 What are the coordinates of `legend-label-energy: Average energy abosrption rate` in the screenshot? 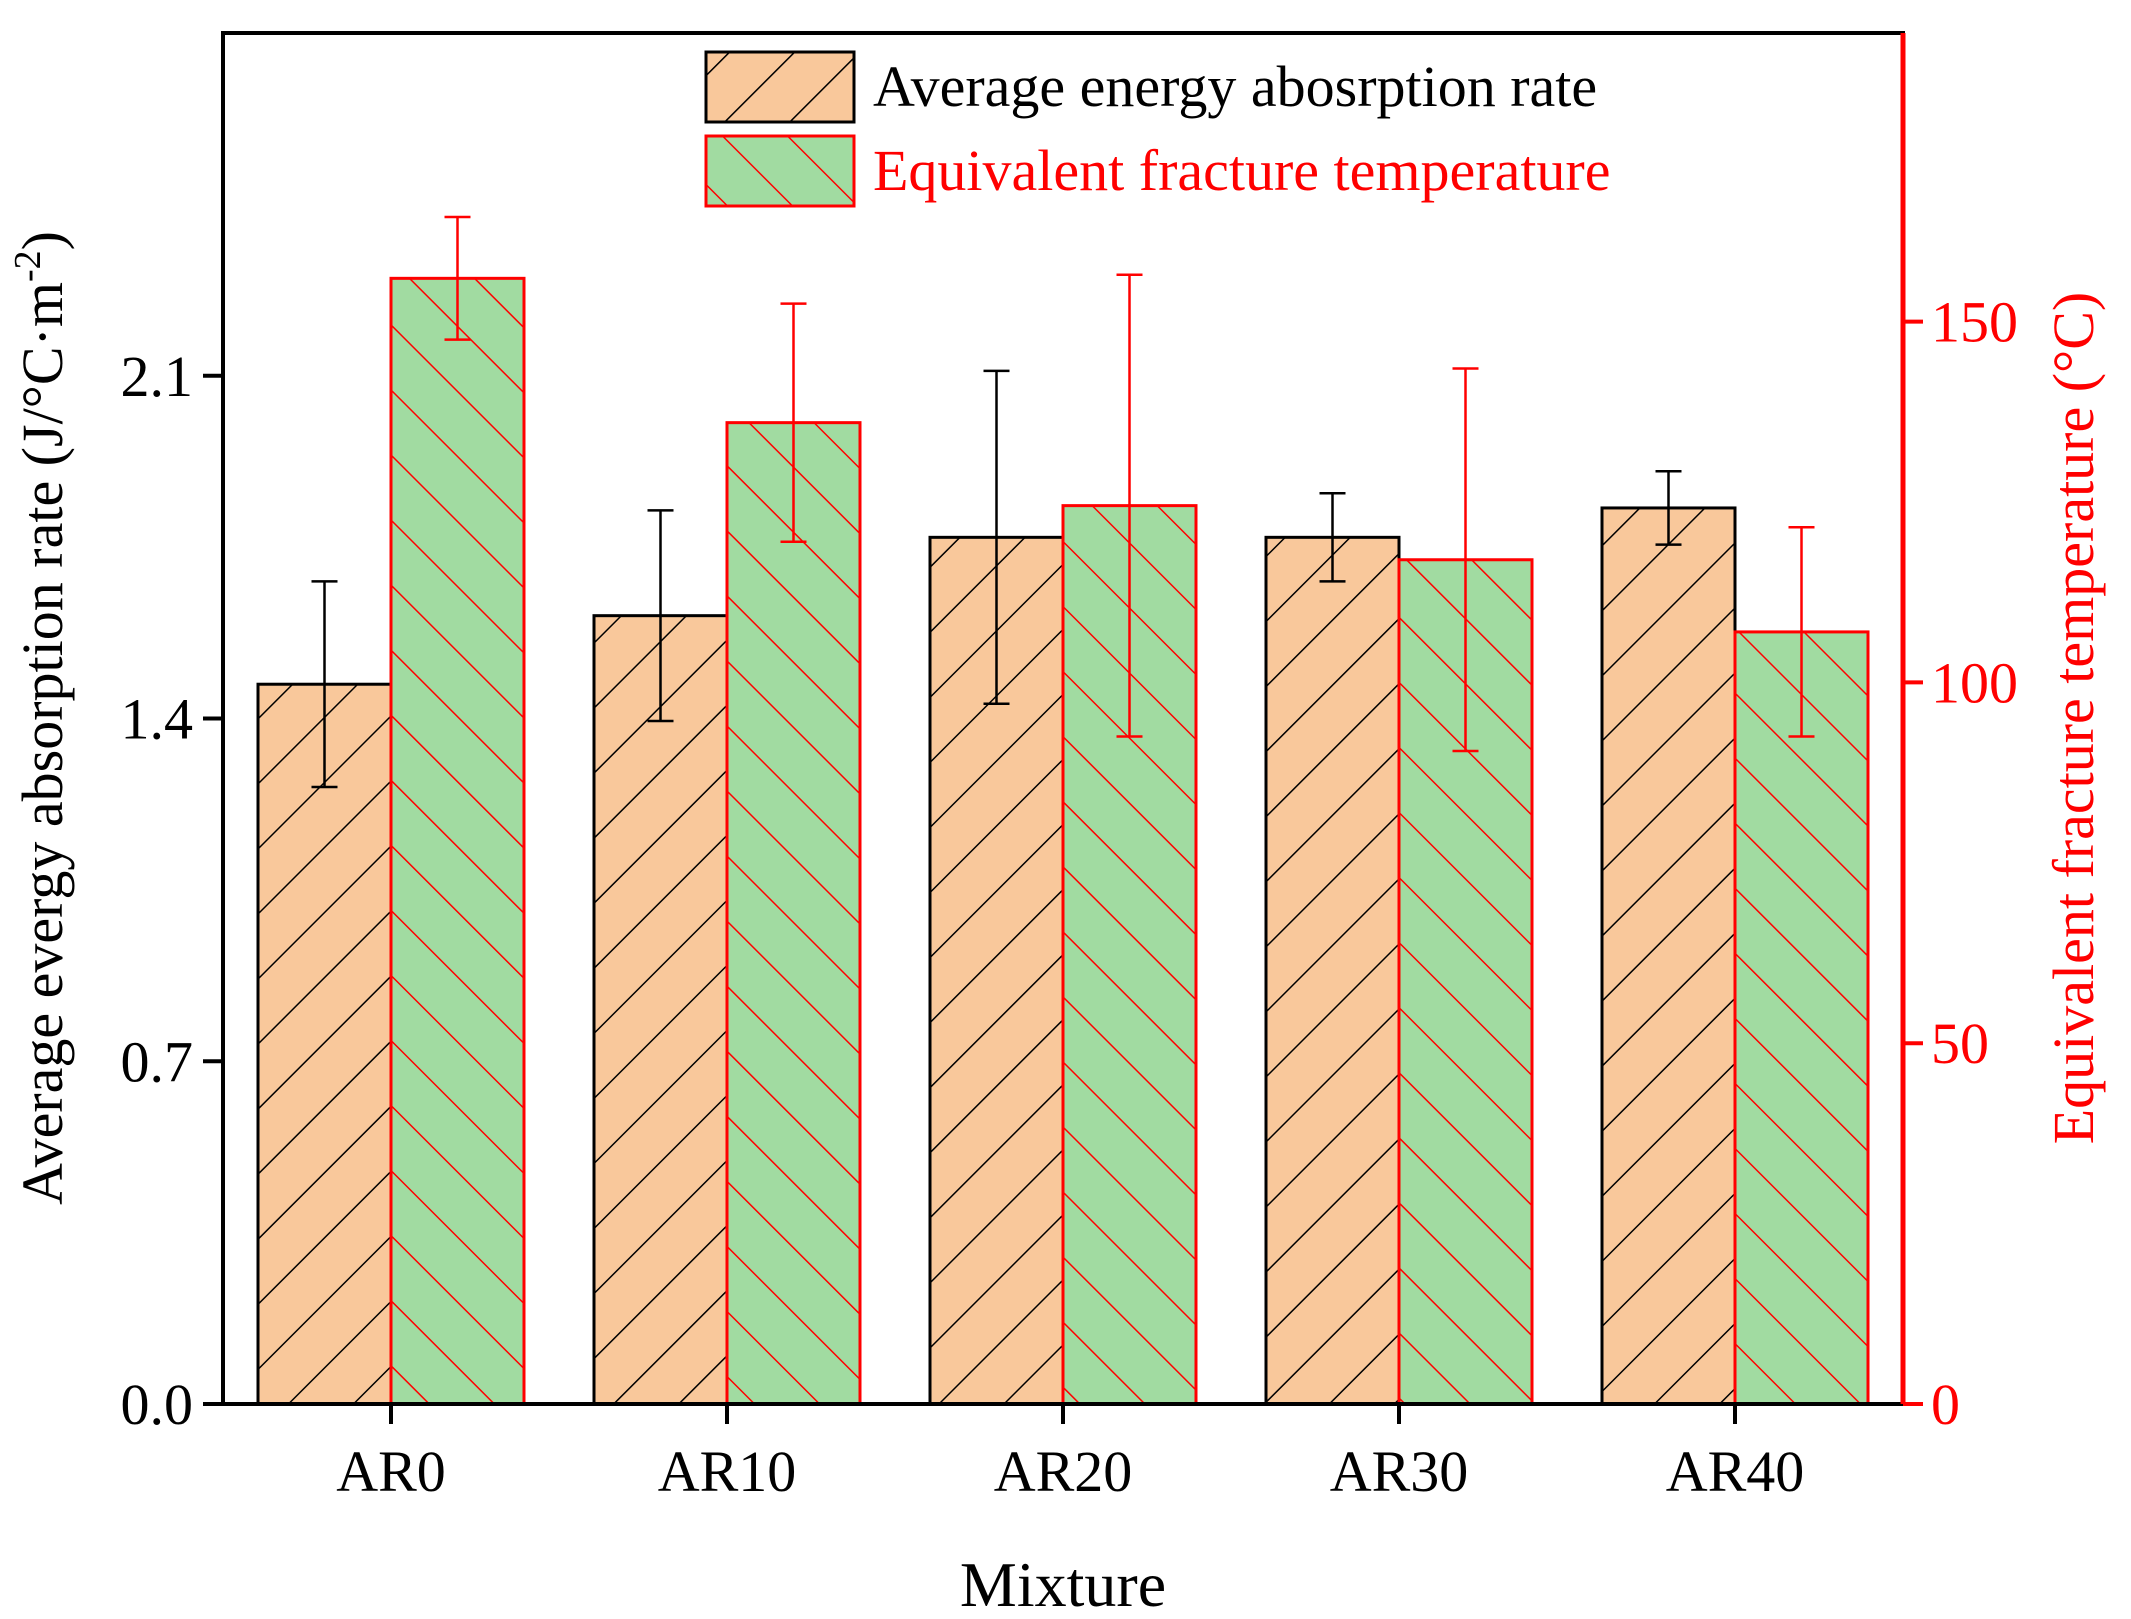 It's located at (1235, 86).